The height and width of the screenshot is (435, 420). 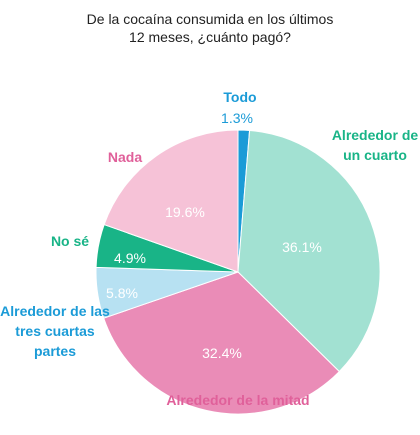 I want to click on value-label: 19.6%, so click(x=185, y=212).